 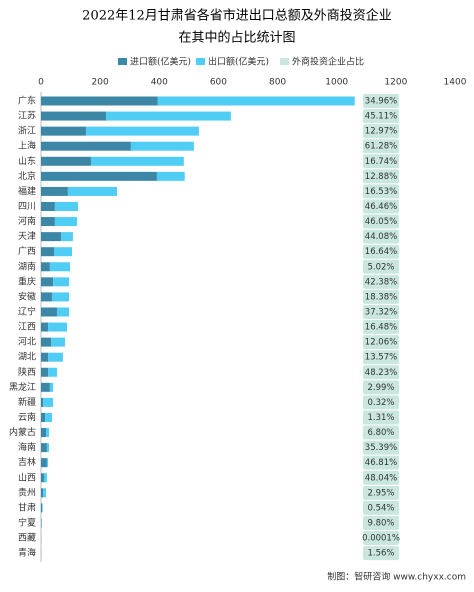 What do you see at coordinates (160, 62) in the screenshot?
I see `legend-label: 进口额(亿美元)` at bounding box center [160, 62].